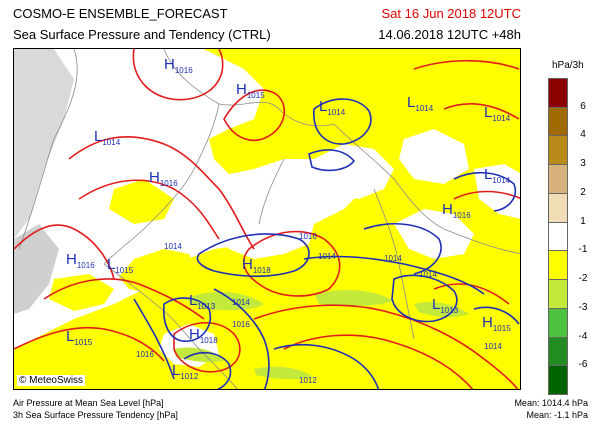  I want to click on footer-line-2: 3h Sea Surface Pressure Tendency [hPa], so click(95, 415).